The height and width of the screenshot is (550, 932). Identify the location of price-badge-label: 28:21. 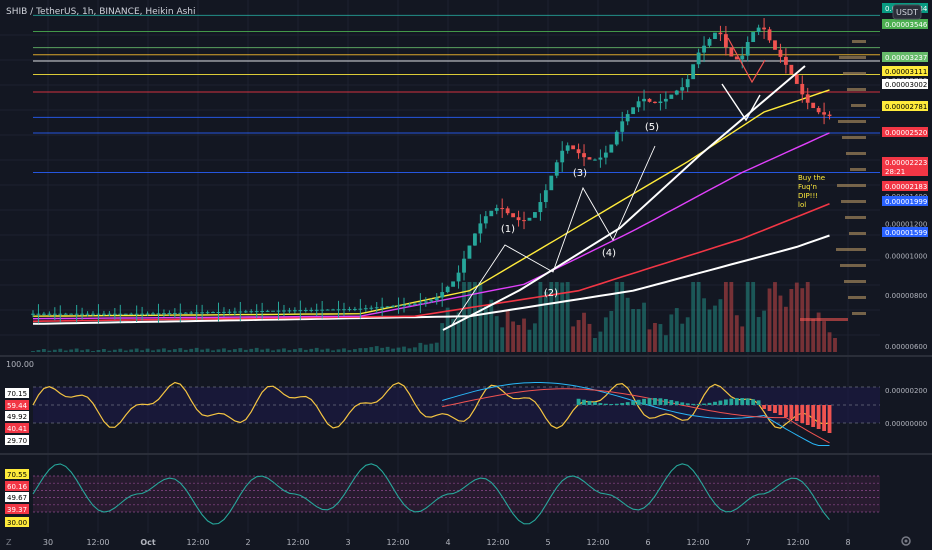
(895, 172).